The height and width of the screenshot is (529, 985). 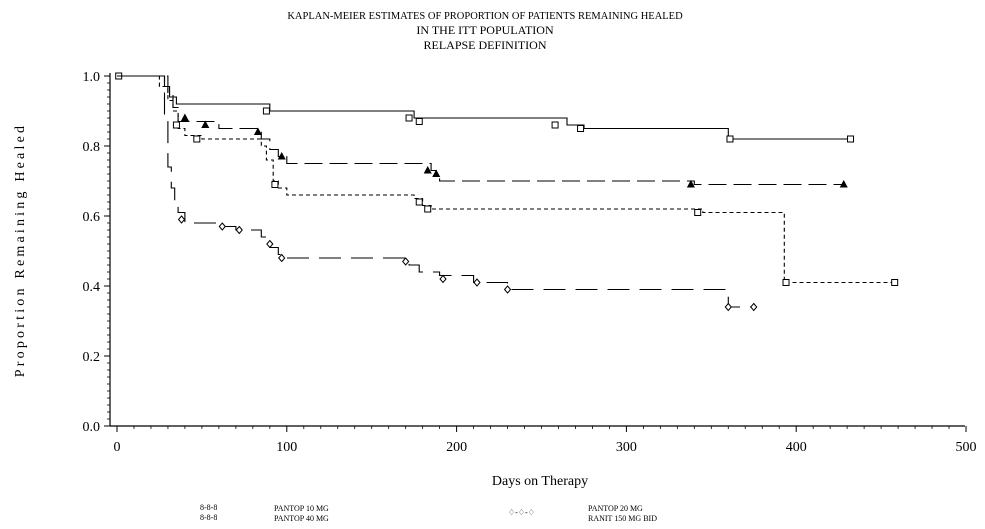 What do you see at coordinates (301, 508) in the screenshot?
I see `legend-entry-pantop-10: PANTOP 10 MG` at bounding box center [301, 508].